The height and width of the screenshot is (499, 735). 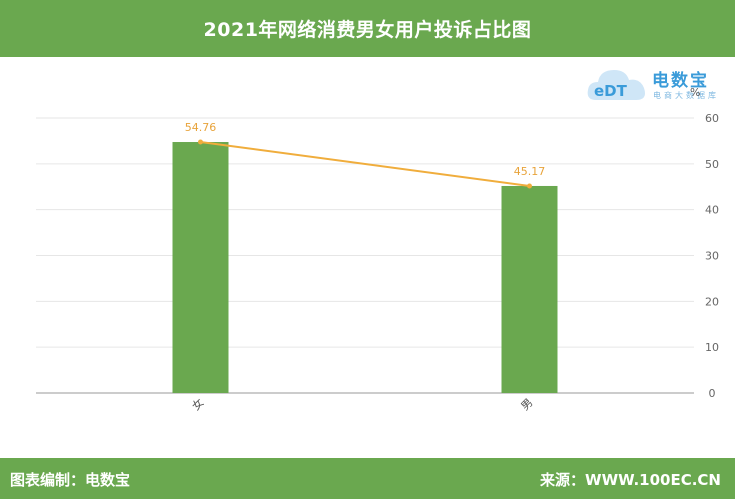 What do you see at coordinates (680, 81) in the screenshot?
I see `logo-brand: 电数宝` at bounding box center [680, 81].